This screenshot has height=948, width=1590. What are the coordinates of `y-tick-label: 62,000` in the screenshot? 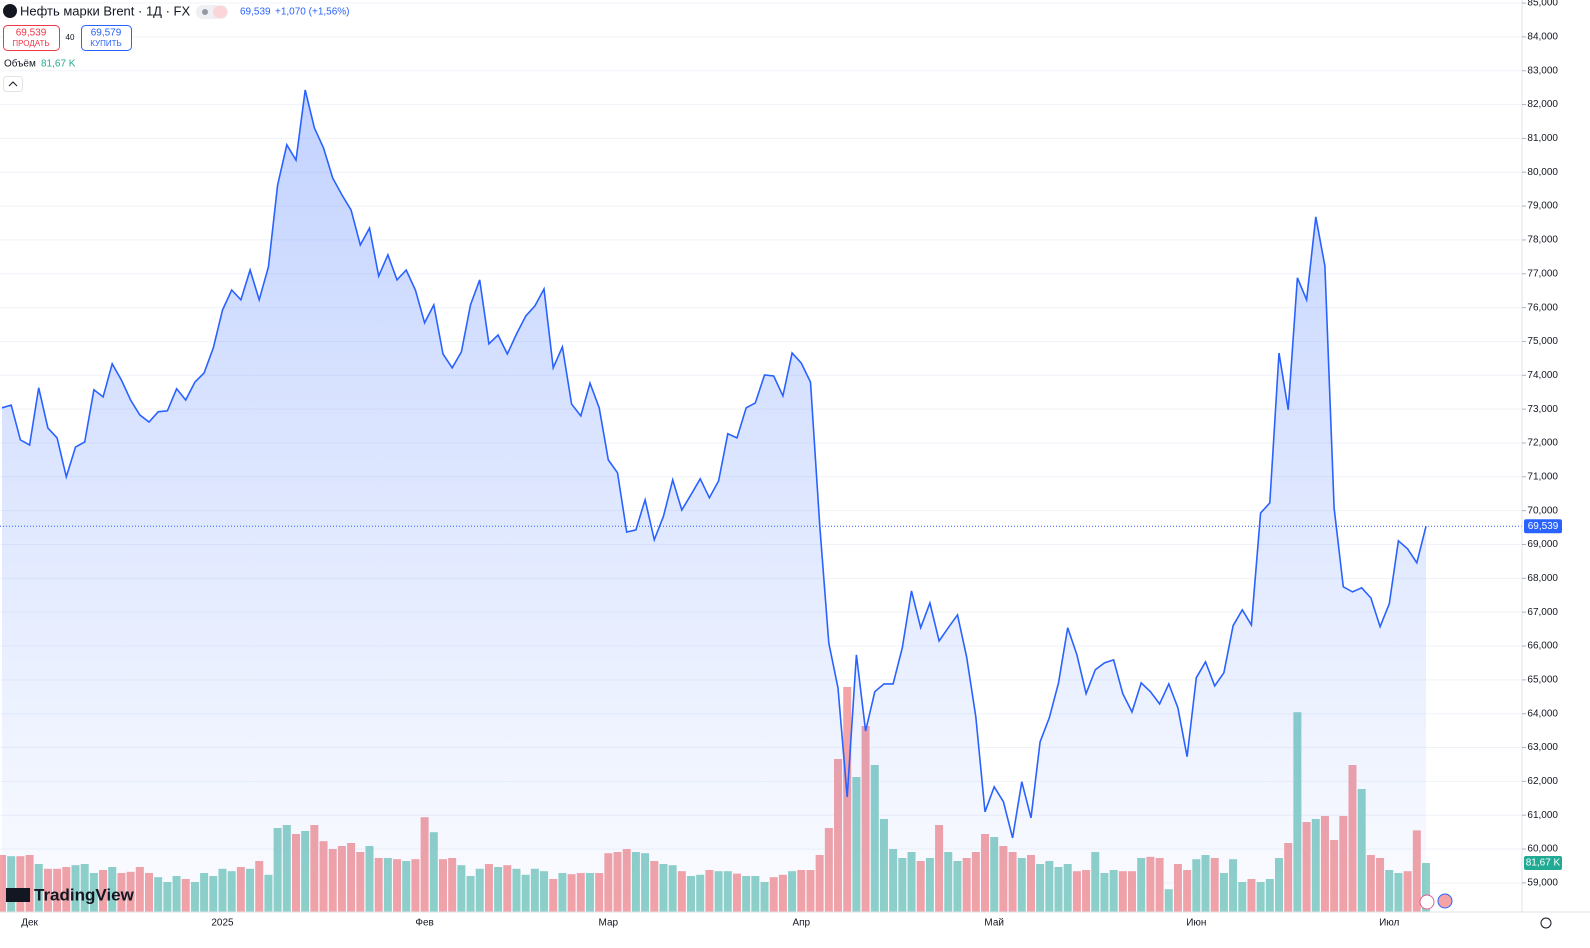 It's located at (1542, 781).